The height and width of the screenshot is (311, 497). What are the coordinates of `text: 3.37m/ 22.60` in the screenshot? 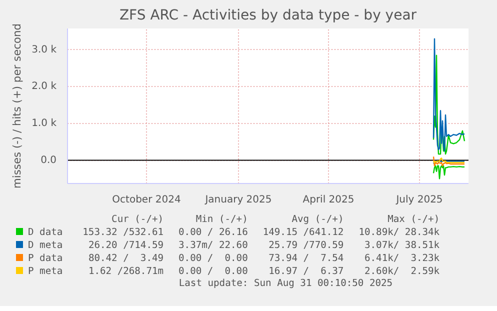 It's located at (213, 245).